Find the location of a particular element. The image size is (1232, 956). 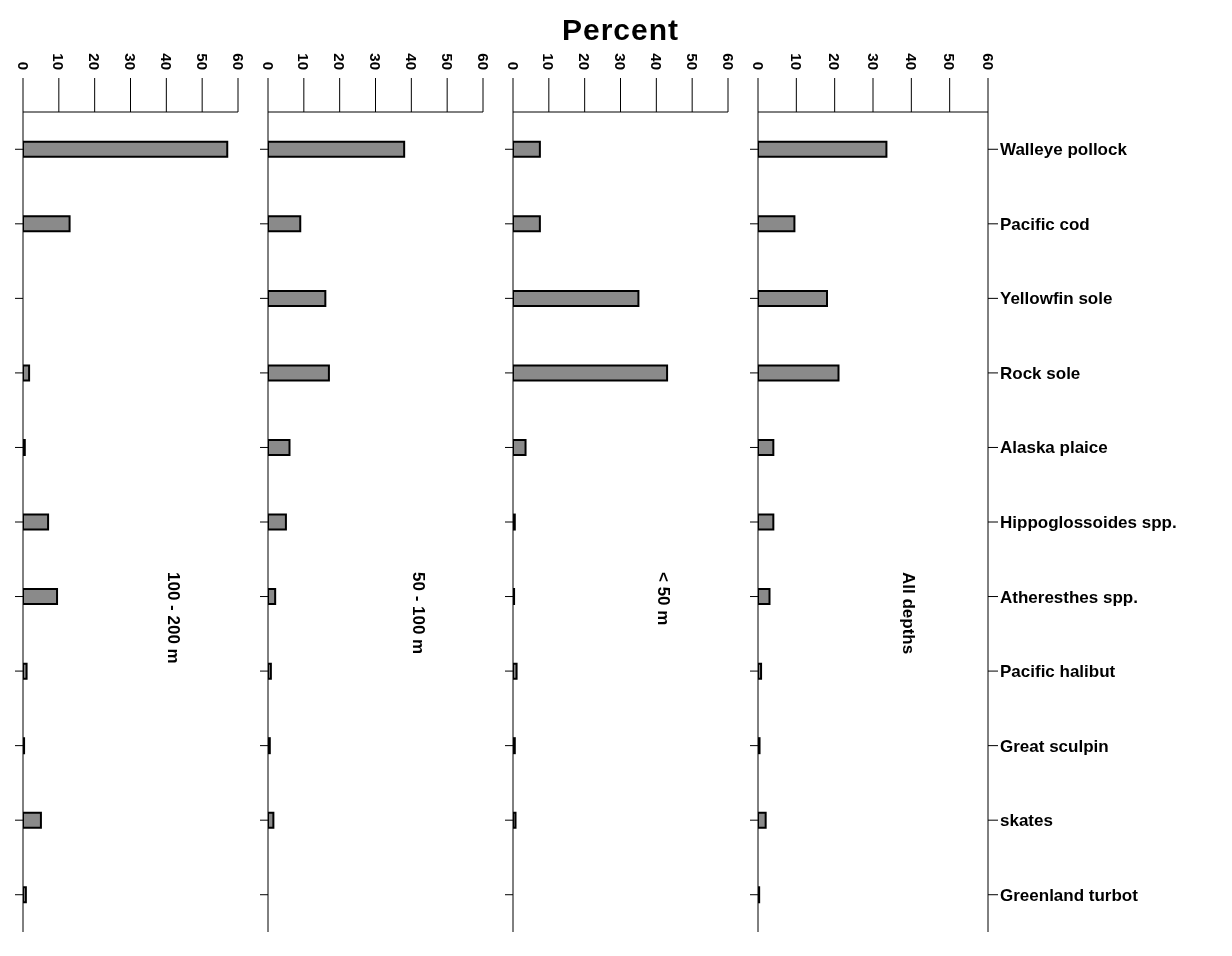

y-tick-label: Great sculpin is located at coordinates (1054, 746).